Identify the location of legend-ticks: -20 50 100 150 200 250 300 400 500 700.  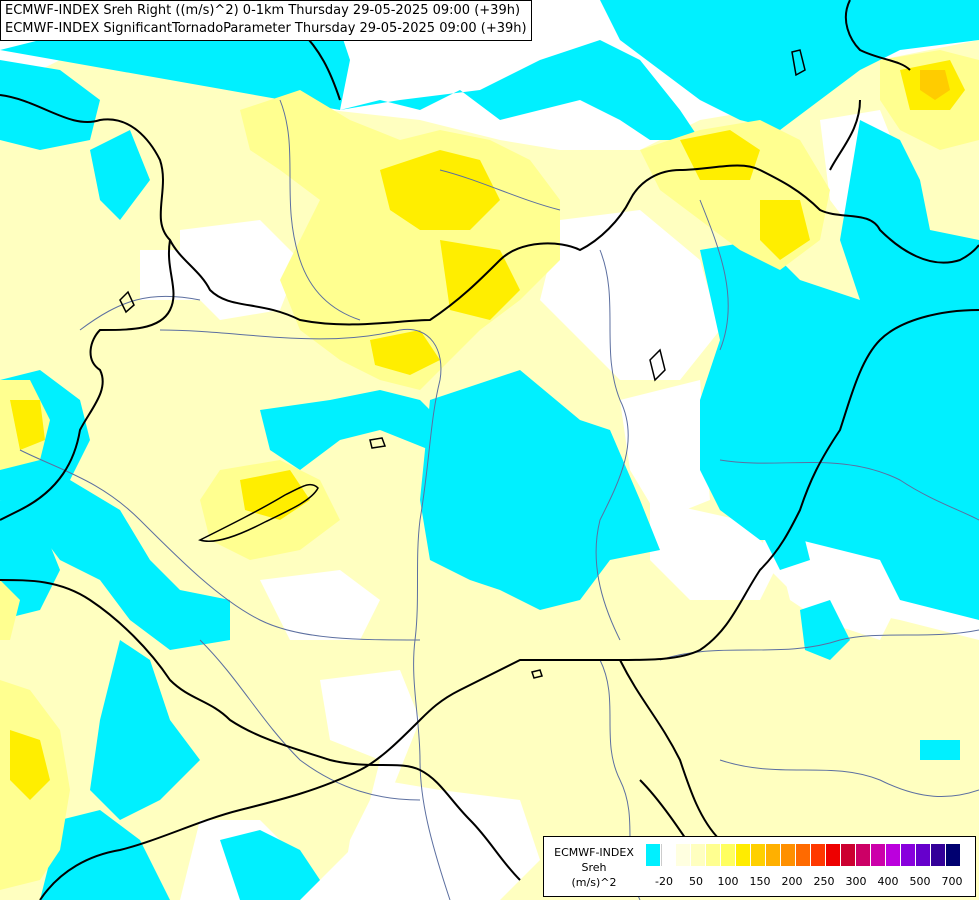
(807, 882).